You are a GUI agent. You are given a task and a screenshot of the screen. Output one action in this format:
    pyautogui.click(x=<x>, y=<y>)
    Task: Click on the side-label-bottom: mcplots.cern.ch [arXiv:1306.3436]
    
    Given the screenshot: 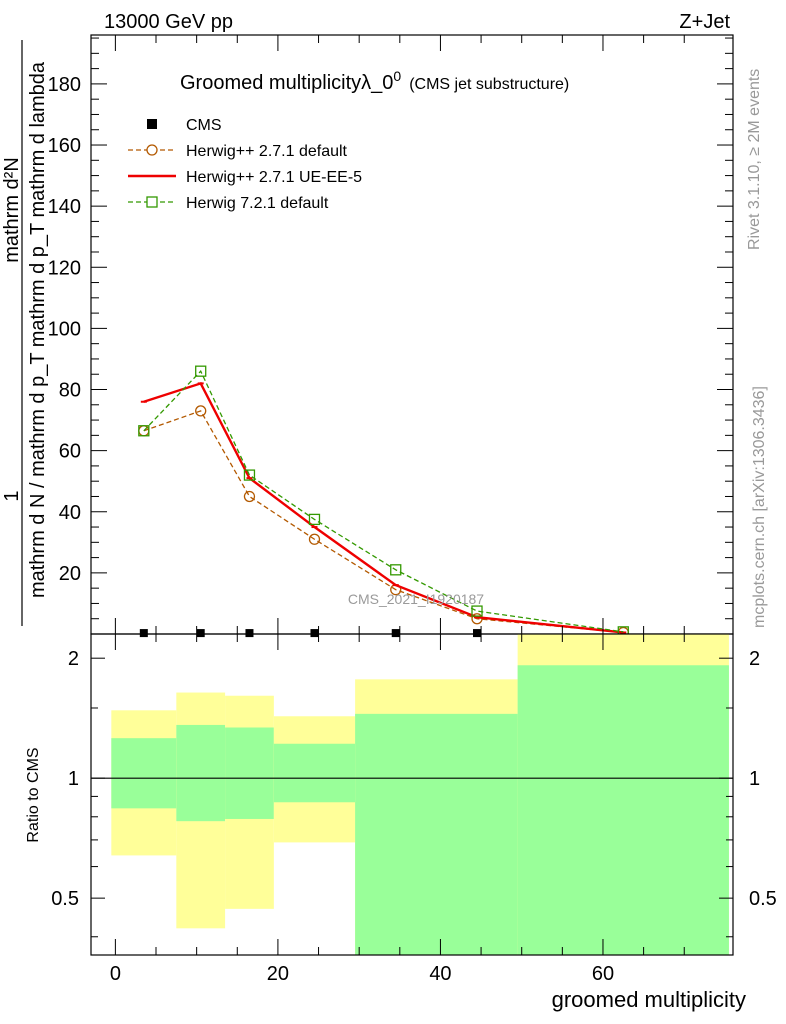 What is the action you would take?
    pyautogui.click(x=759, y=507)
    